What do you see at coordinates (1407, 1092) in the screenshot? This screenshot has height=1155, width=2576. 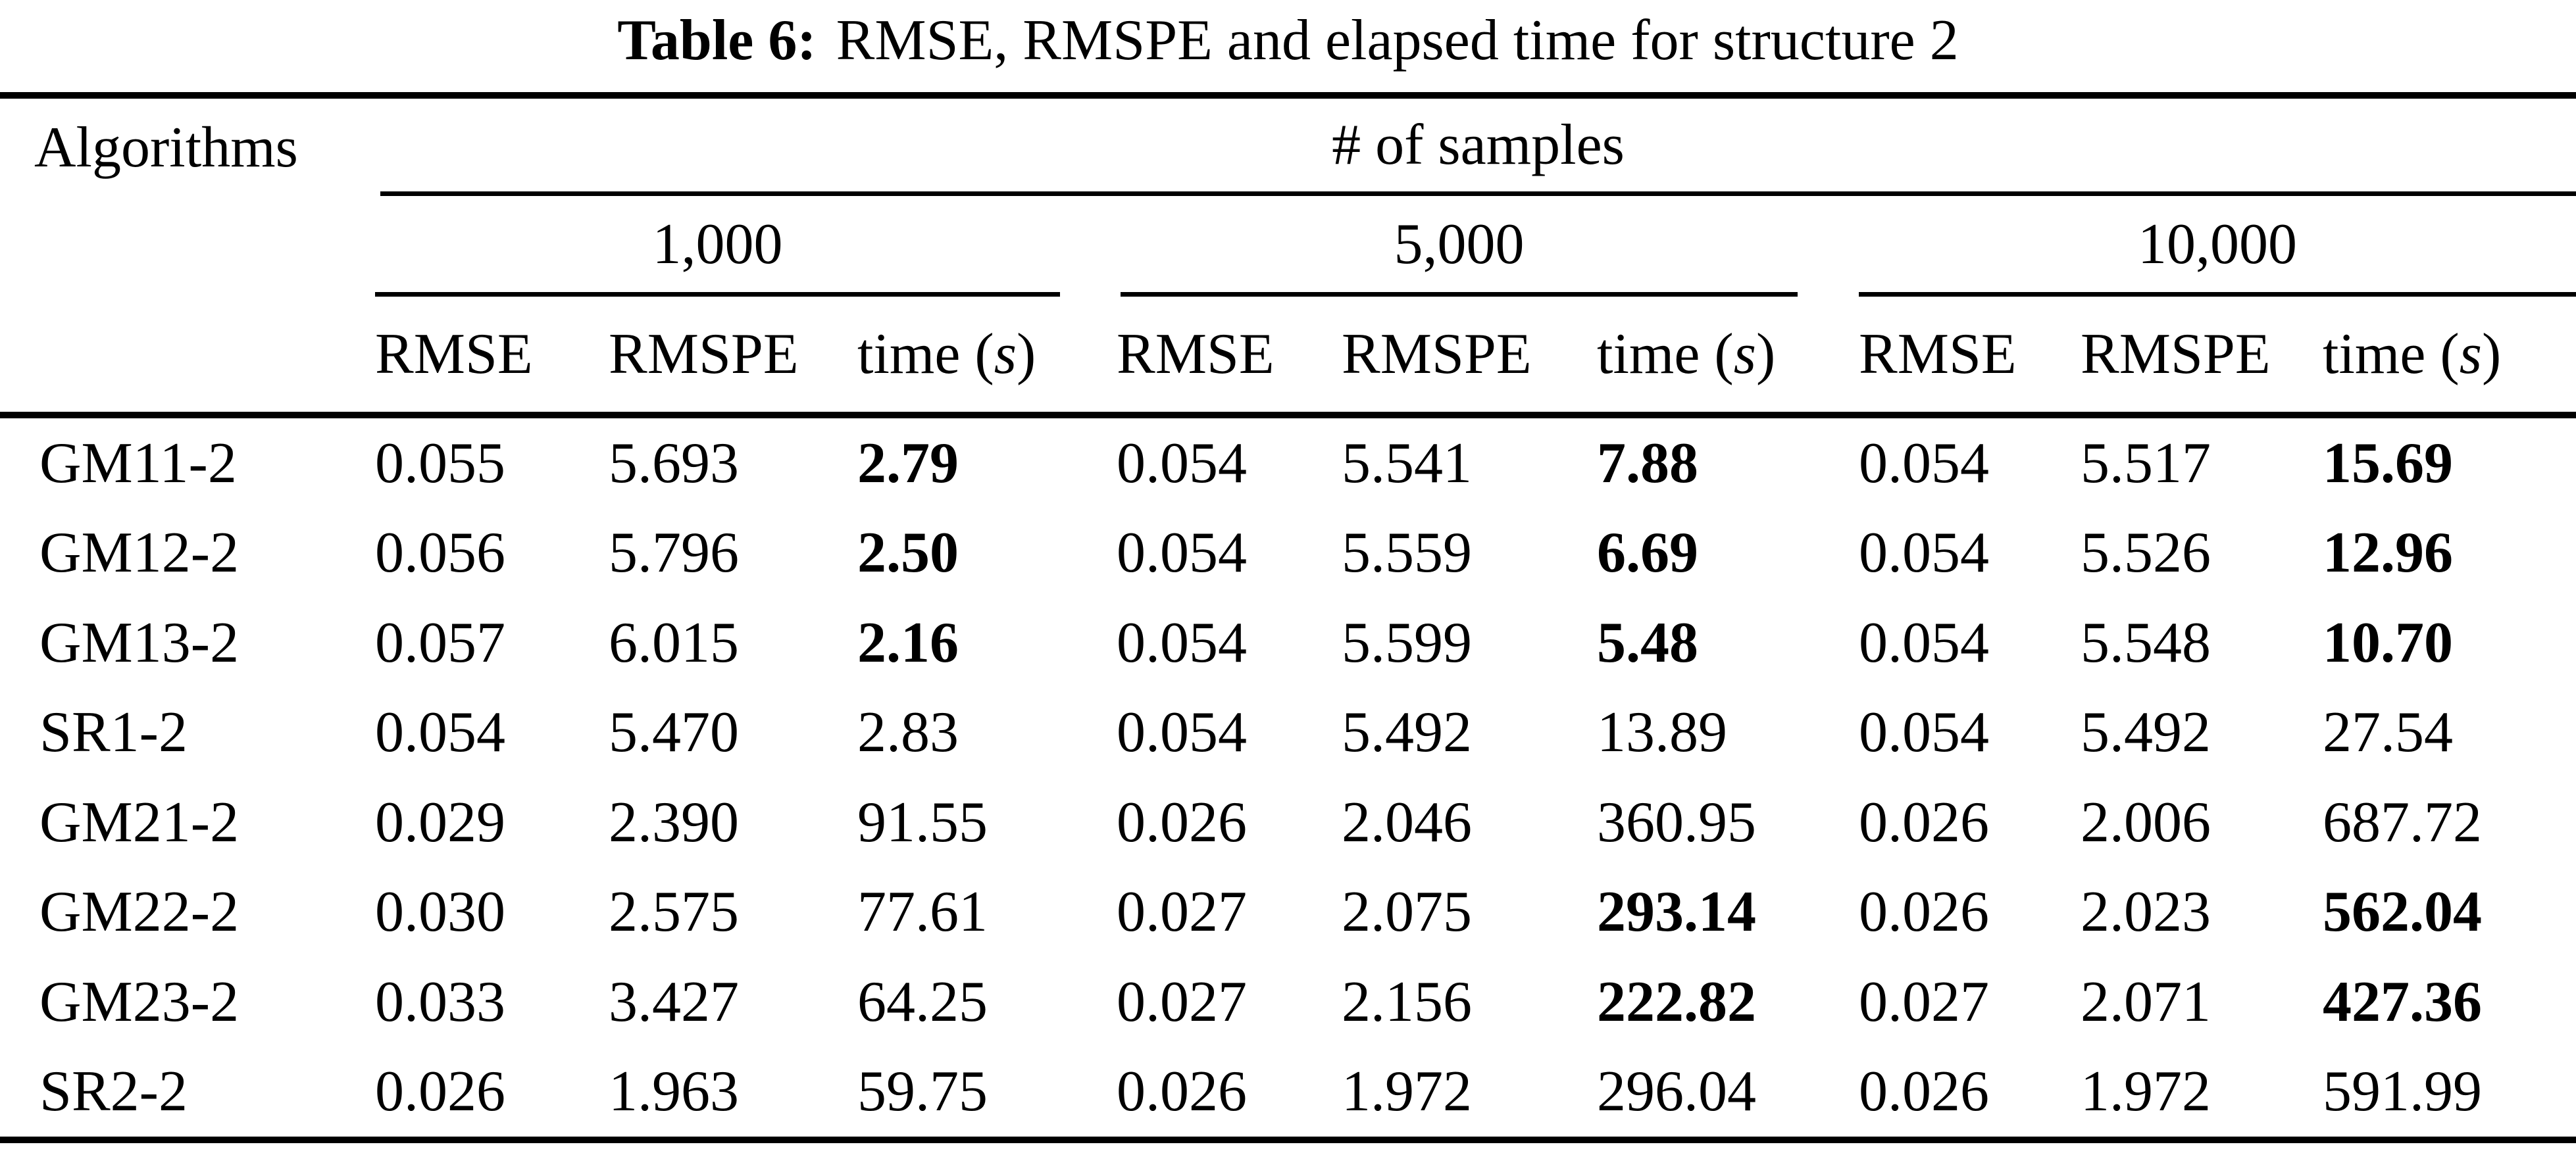 I see `value-cell: 1.972` at bounding box center [1407, 1092].